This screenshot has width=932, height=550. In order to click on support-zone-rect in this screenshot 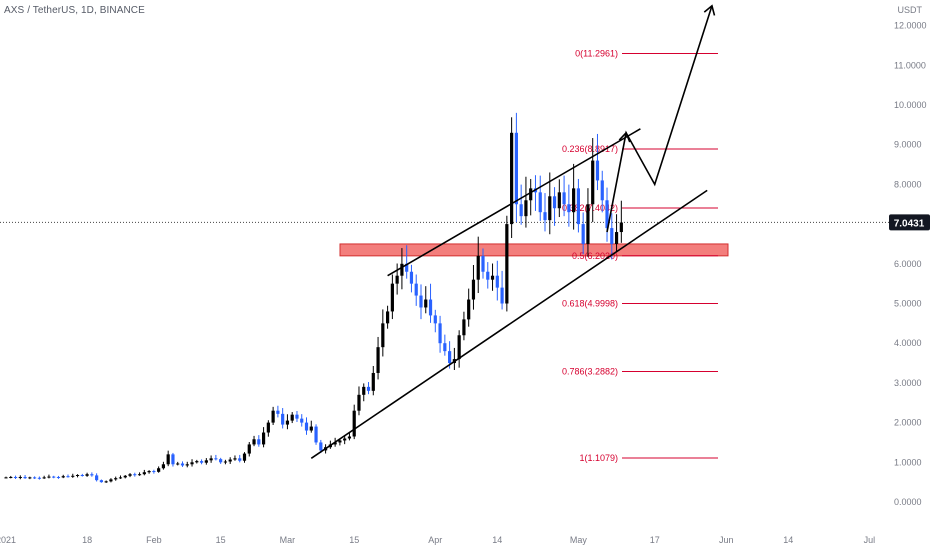, I will do `click(534, 250)`.